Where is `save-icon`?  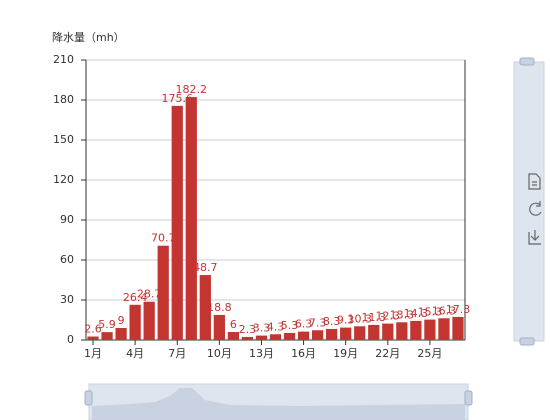 save-icon is located at coordinates (534, 237).